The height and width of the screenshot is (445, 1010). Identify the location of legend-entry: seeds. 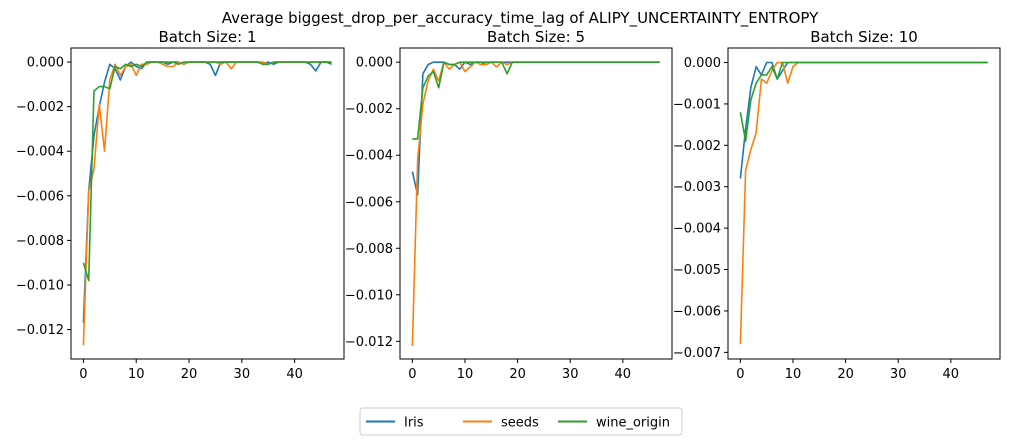
(501, 423).